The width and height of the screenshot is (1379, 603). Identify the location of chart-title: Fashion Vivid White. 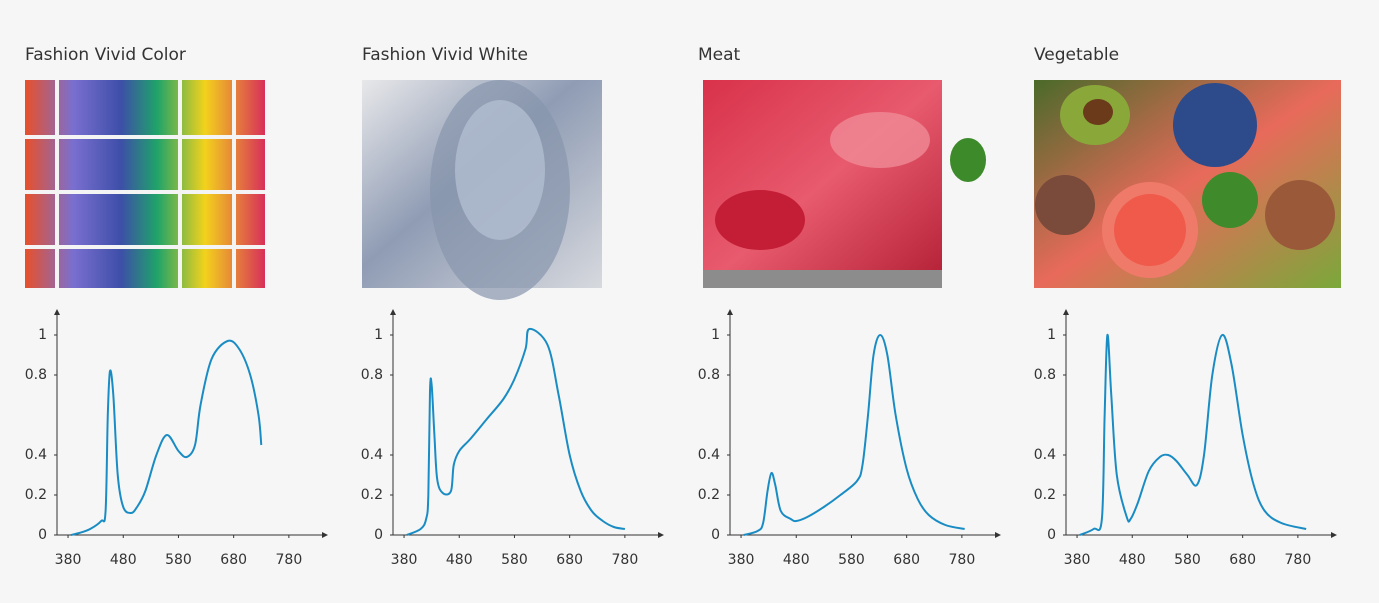
(445, 55).